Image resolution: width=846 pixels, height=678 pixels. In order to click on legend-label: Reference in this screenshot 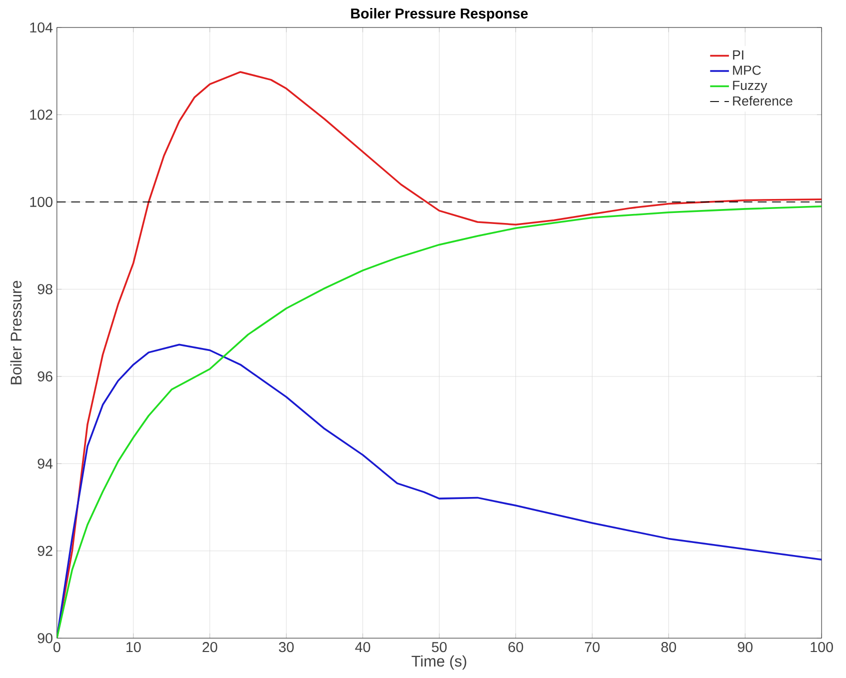, I will do `click(762, 101)`.